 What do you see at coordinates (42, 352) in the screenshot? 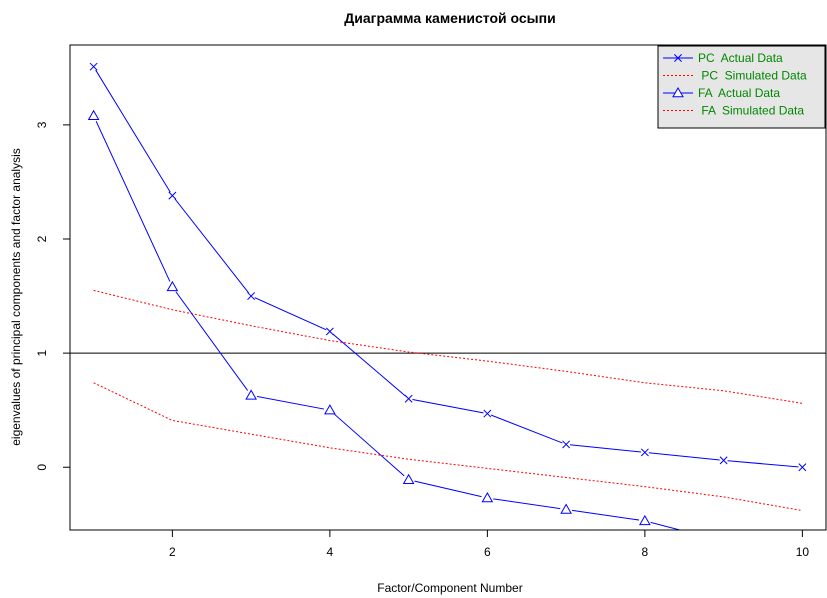
I see `y-tick-label: 1` at bounding box center [42, 352].